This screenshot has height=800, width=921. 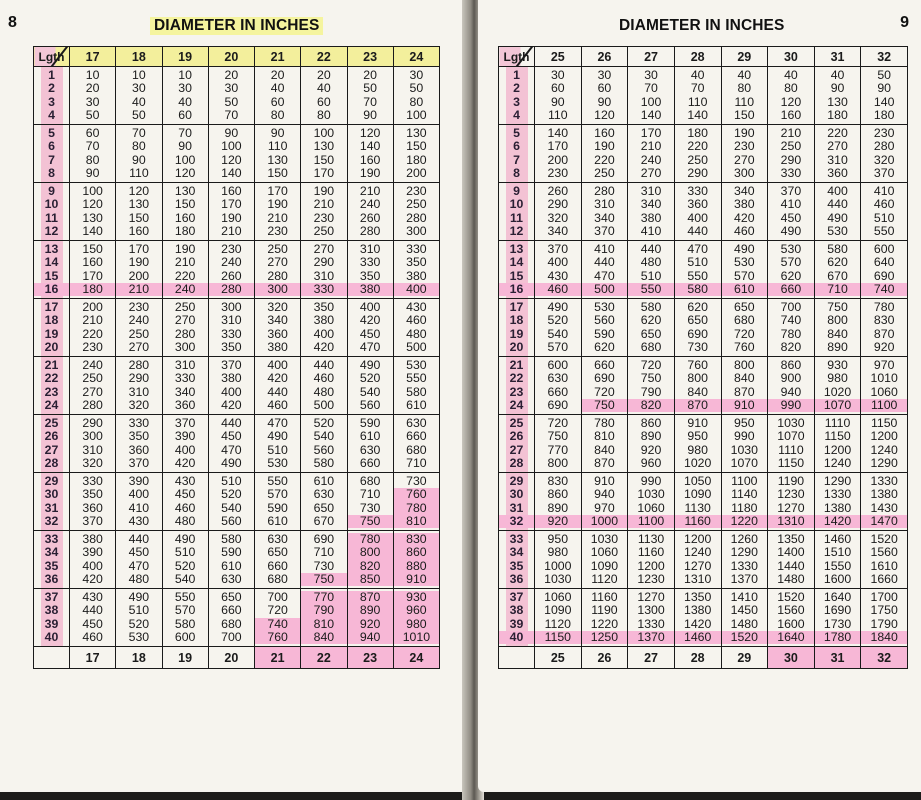 What do you see at coordinates (324, 501) in the screenshot?
I see `weight-cell: 610 630 650 670` at bounding box center [324, 501].